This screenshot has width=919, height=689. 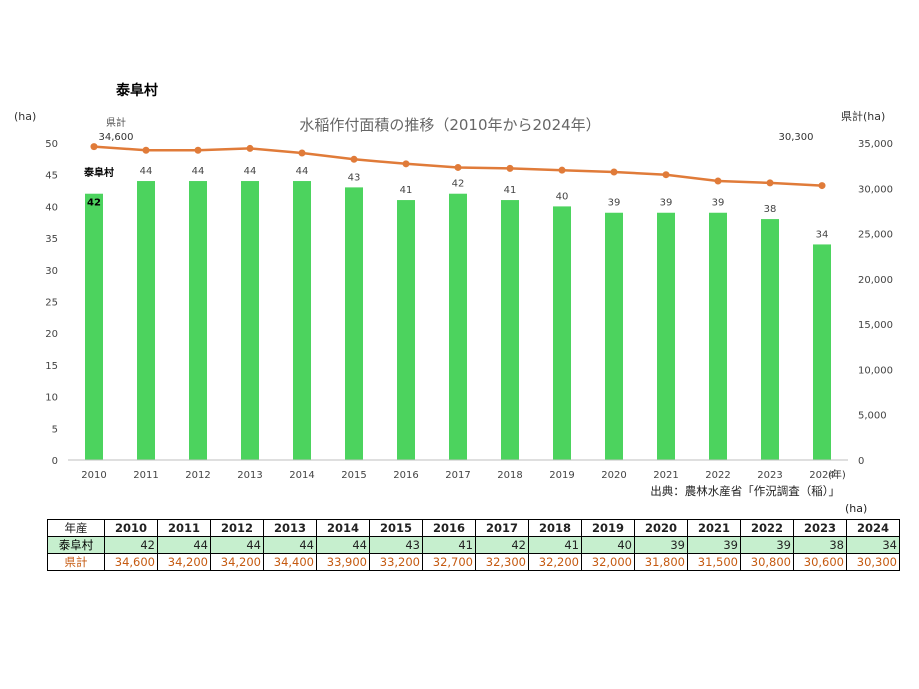 What do you see at coordinates (820, 528) in the screenshot?
I see `table-year-header: 2023` at bounding box center [820, 528].